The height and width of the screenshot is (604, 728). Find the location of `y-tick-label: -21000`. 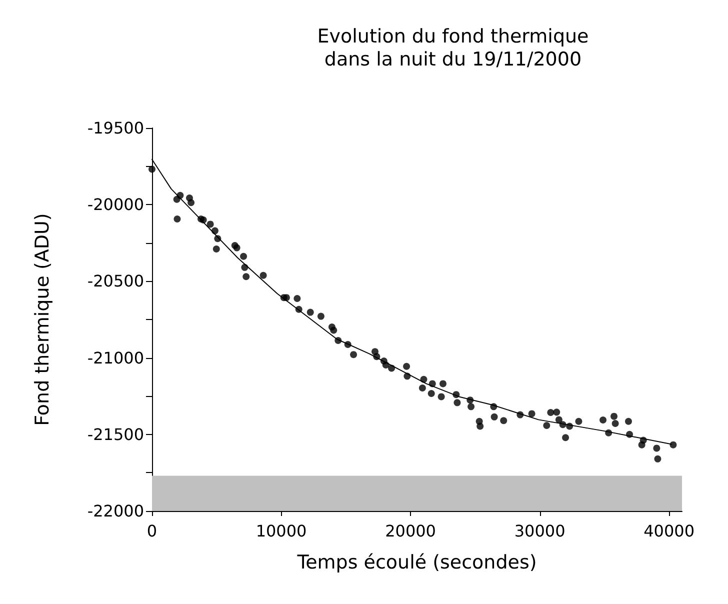

y-tick-label: -21000 is located at coordinates (115, 358).